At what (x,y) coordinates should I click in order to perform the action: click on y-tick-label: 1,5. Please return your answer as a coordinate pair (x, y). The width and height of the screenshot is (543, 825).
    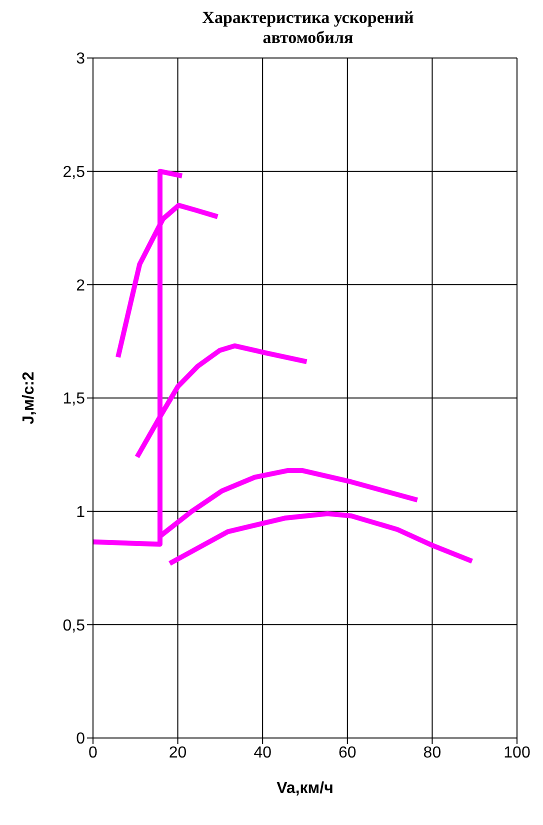
    Looking at the image, I should click on (74, 399).